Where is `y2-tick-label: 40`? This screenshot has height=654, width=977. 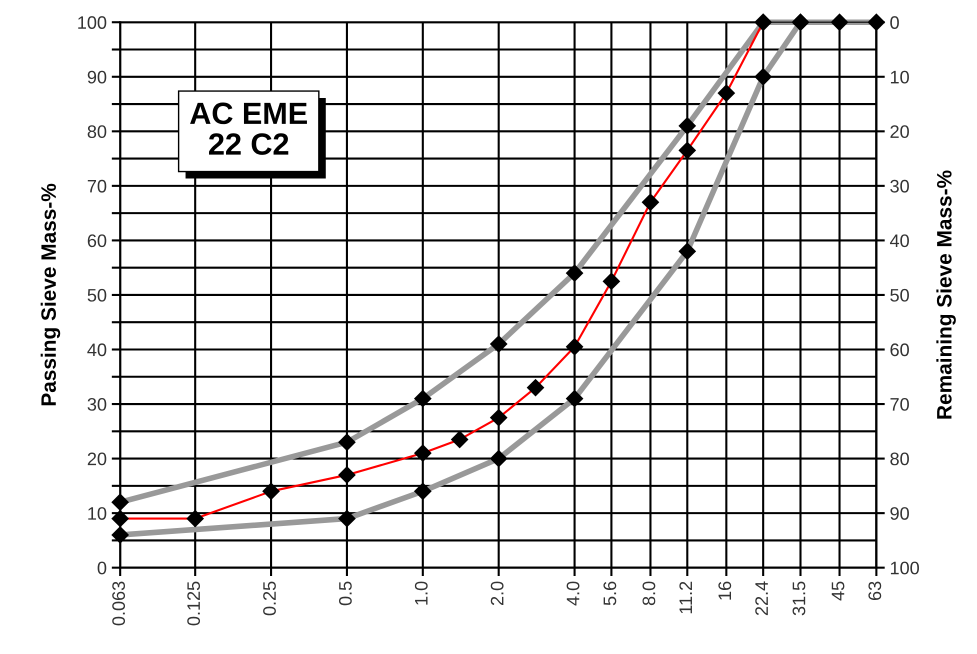 y2-tick-label: 40 is located at coordinates (899, 241).